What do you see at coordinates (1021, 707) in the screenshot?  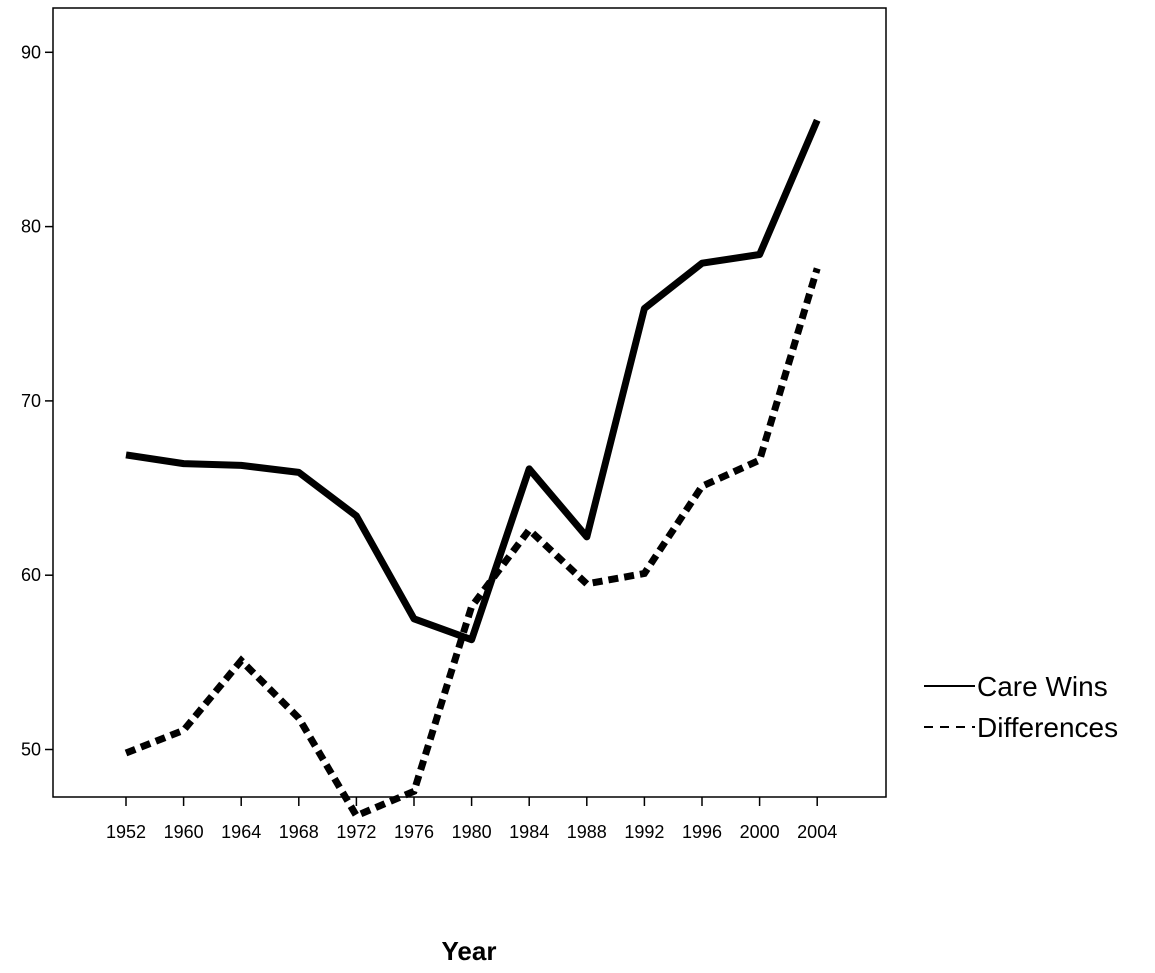 I see `legend: Care Wins Differences` at bounding box center [1021, 707].